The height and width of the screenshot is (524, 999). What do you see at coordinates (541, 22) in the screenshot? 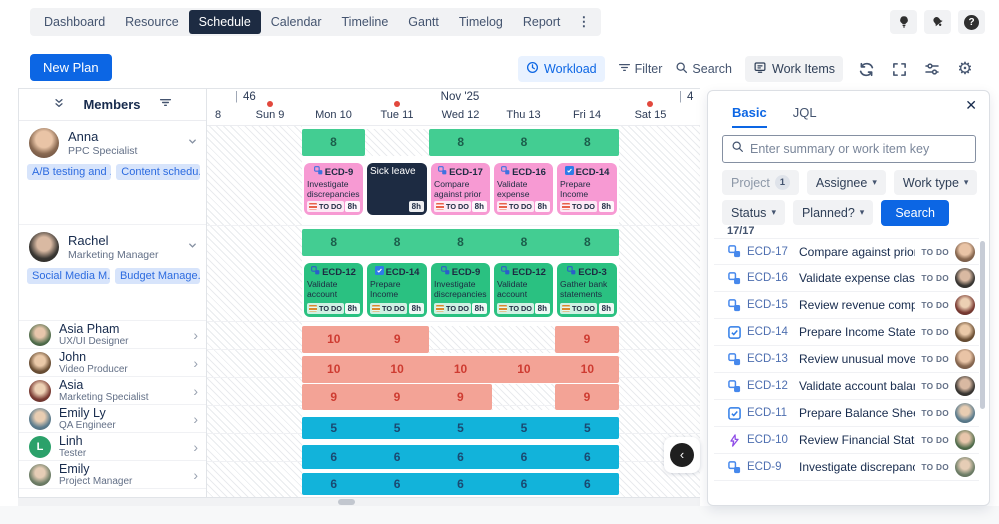
I see `nav-report: Report` at bounding box center [541, 22].